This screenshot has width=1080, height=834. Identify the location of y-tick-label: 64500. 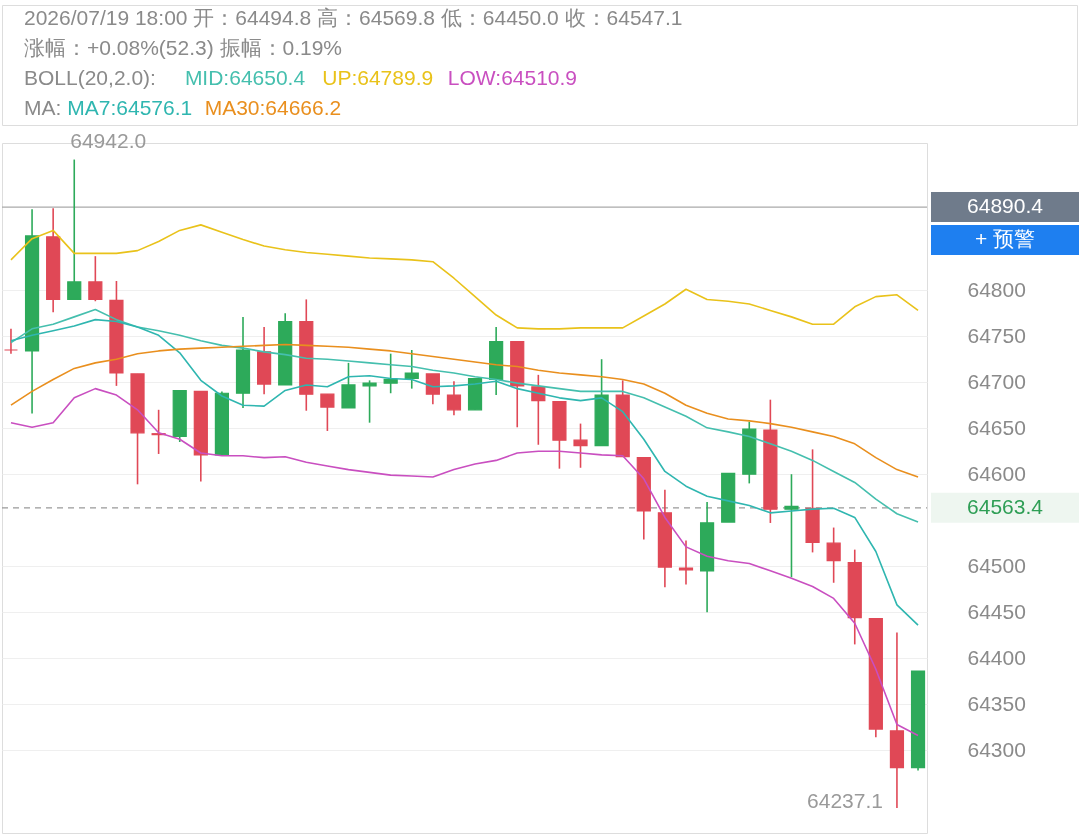
(996, 565).